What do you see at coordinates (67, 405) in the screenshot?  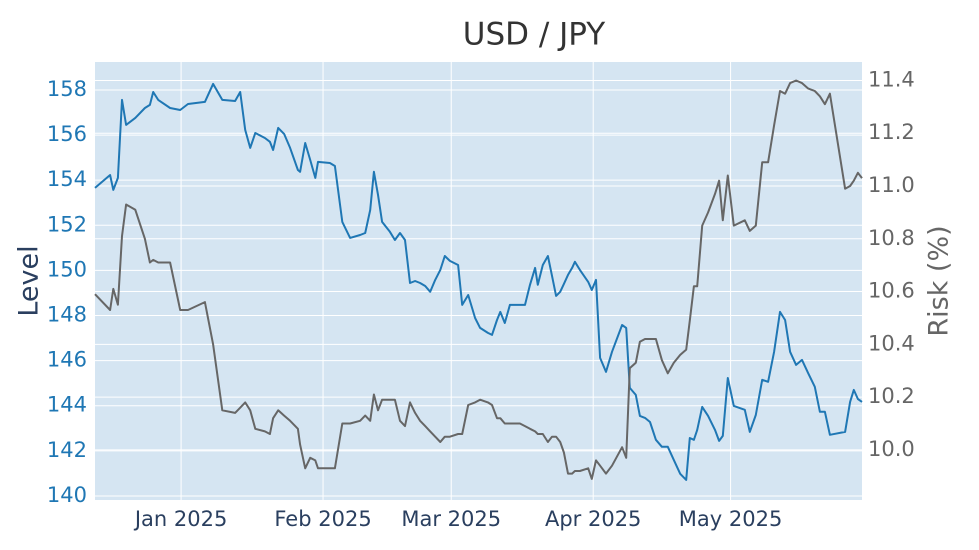 I see `y-tick-label: 144` at bounding box center [67, 405].